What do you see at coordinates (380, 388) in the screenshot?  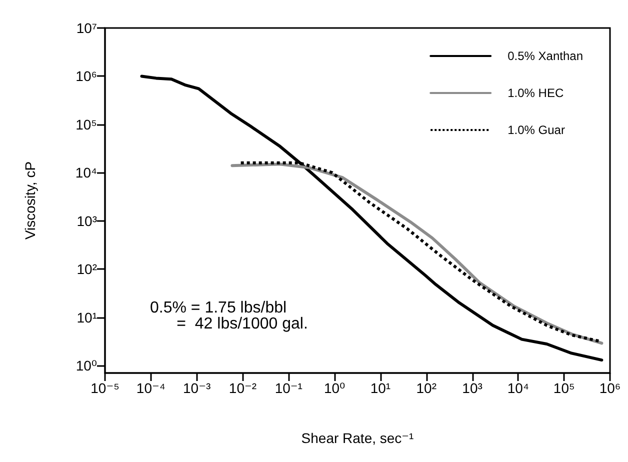 I see `x-tick-label: 10¹` at bounding box center [380, 388].